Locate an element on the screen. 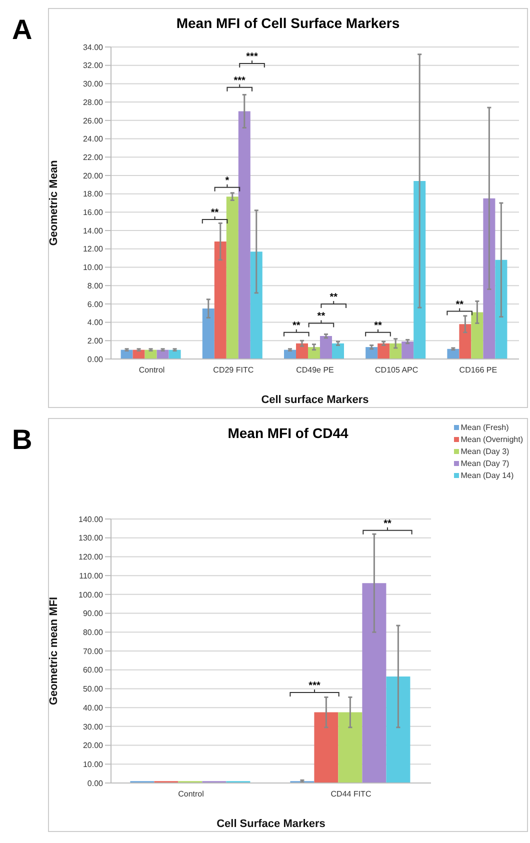  text: A is located at coordinates (22, 30).